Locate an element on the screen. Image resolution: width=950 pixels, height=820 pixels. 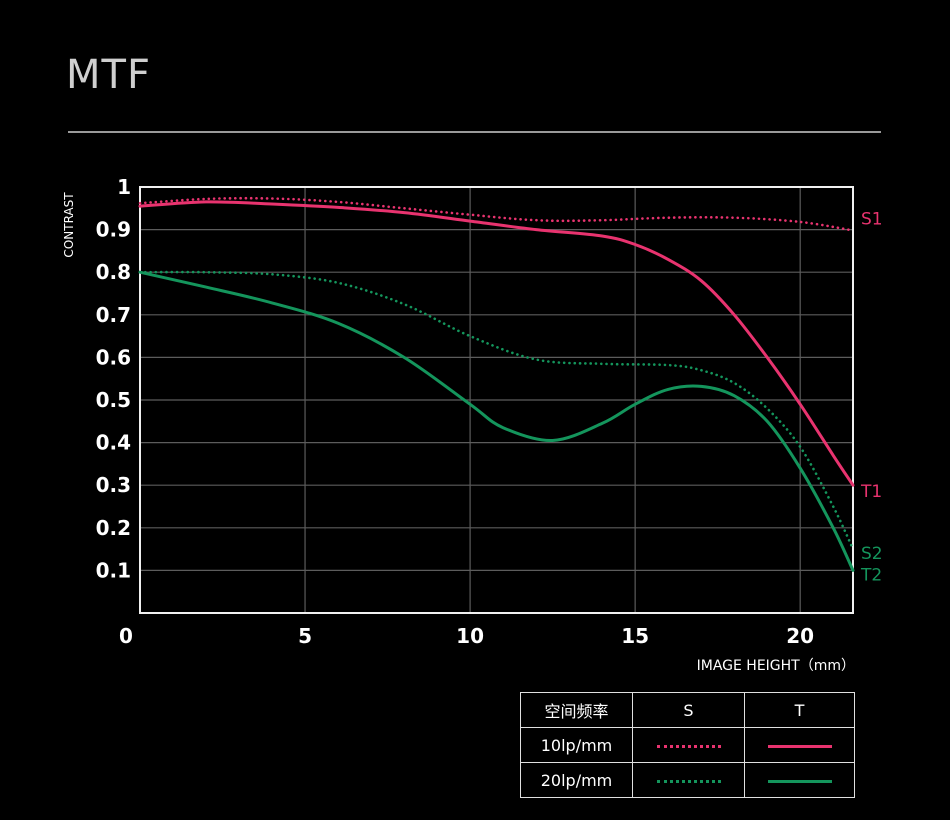
legend-header-t: T is located at coordinates (799, 710).